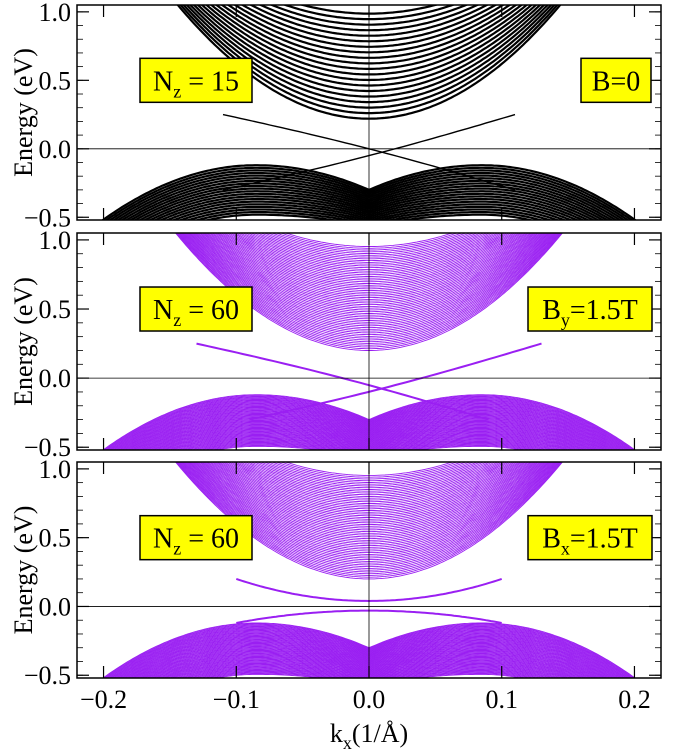  What do you see at coordinates (501, 699) in the screenshot?
I see `x-tick-label: 0.1` at bounding box center [501, 699].